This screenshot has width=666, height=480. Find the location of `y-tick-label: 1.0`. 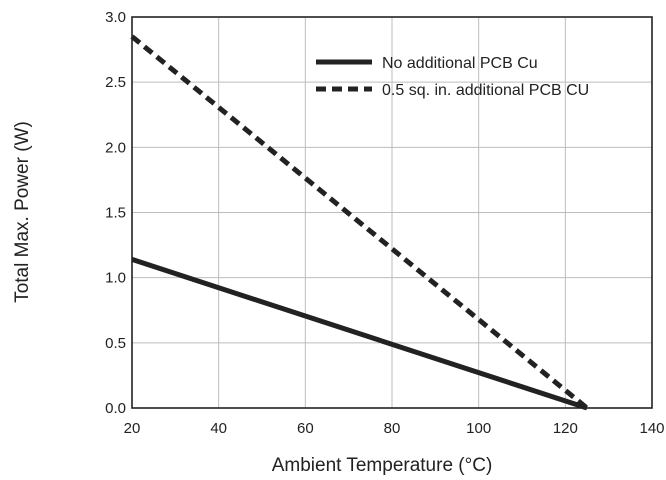

y-tick-label: 1.0 is located at coordinates (115, 278).